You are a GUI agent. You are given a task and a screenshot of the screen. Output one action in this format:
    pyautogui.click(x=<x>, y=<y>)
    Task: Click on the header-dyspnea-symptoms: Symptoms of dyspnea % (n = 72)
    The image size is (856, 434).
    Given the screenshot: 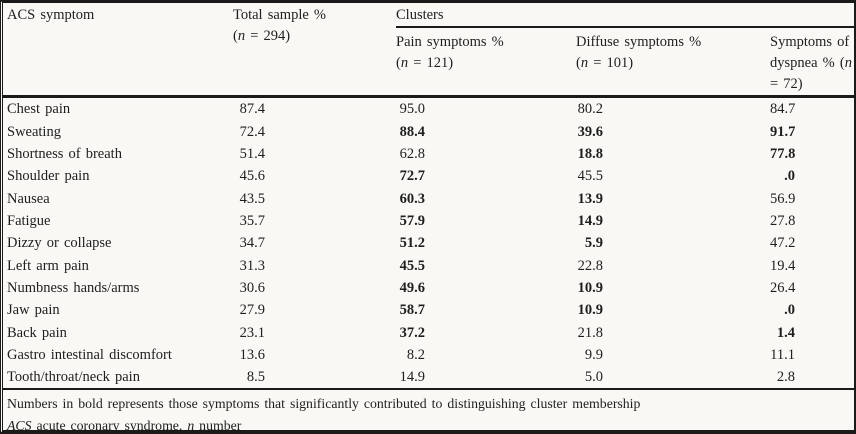 What is the action you would take?
    pyautogui.click(x=812, y=62)
    